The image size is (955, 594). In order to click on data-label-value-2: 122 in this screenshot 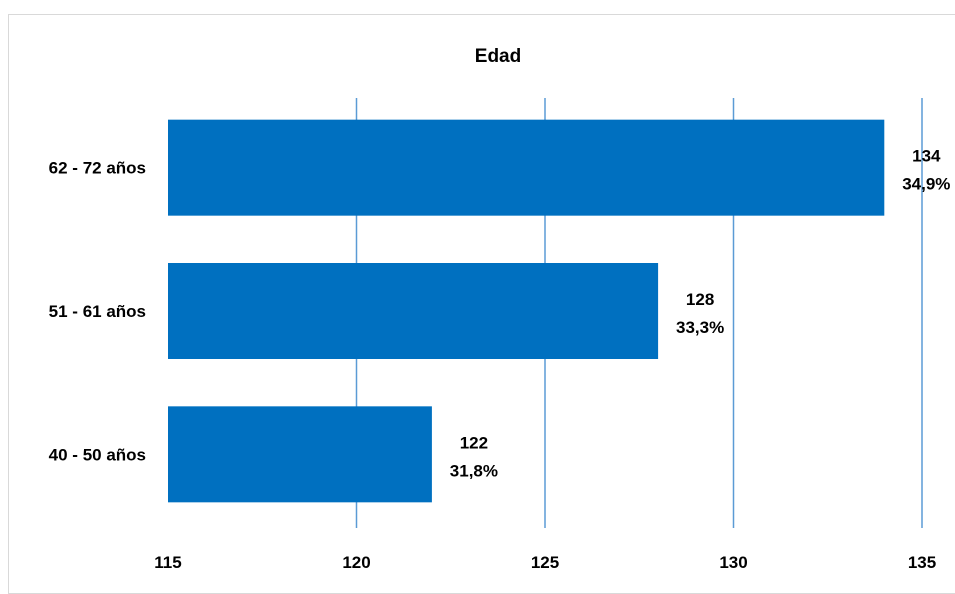, I will do `click(474, 442)`.